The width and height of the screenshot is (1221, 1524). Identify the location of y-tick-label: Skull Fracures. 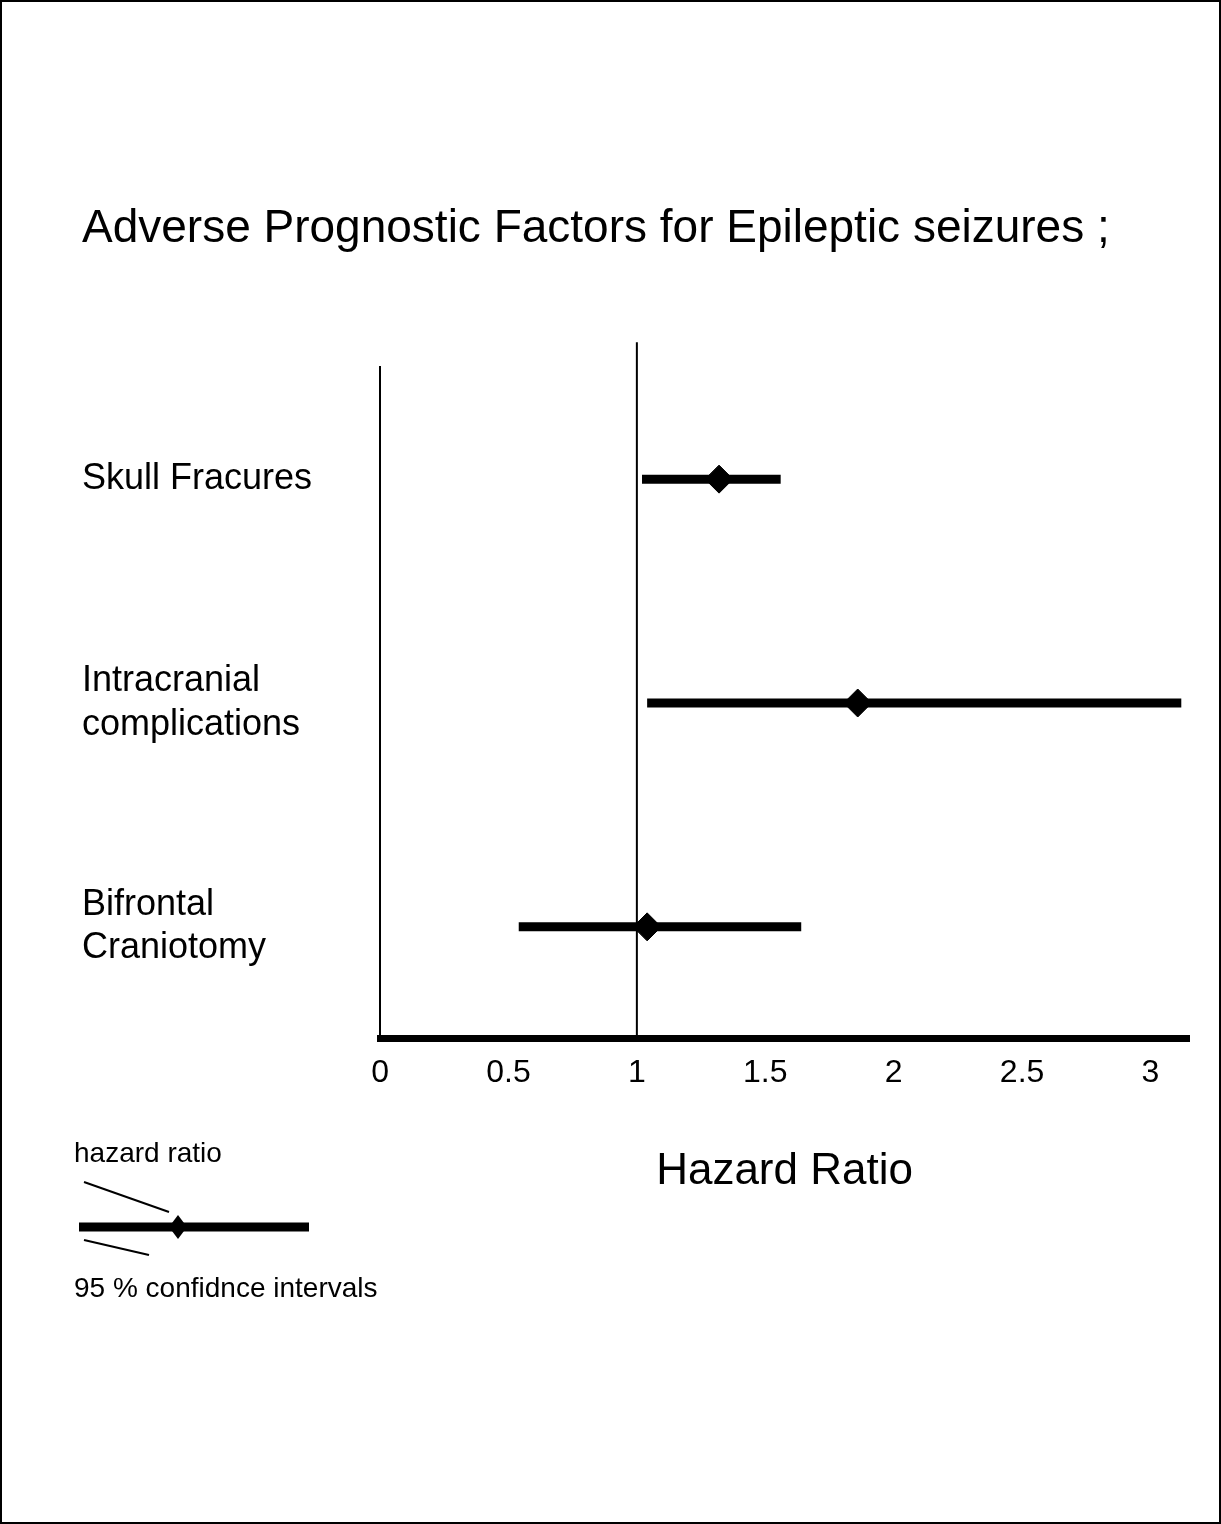
(197, 477).